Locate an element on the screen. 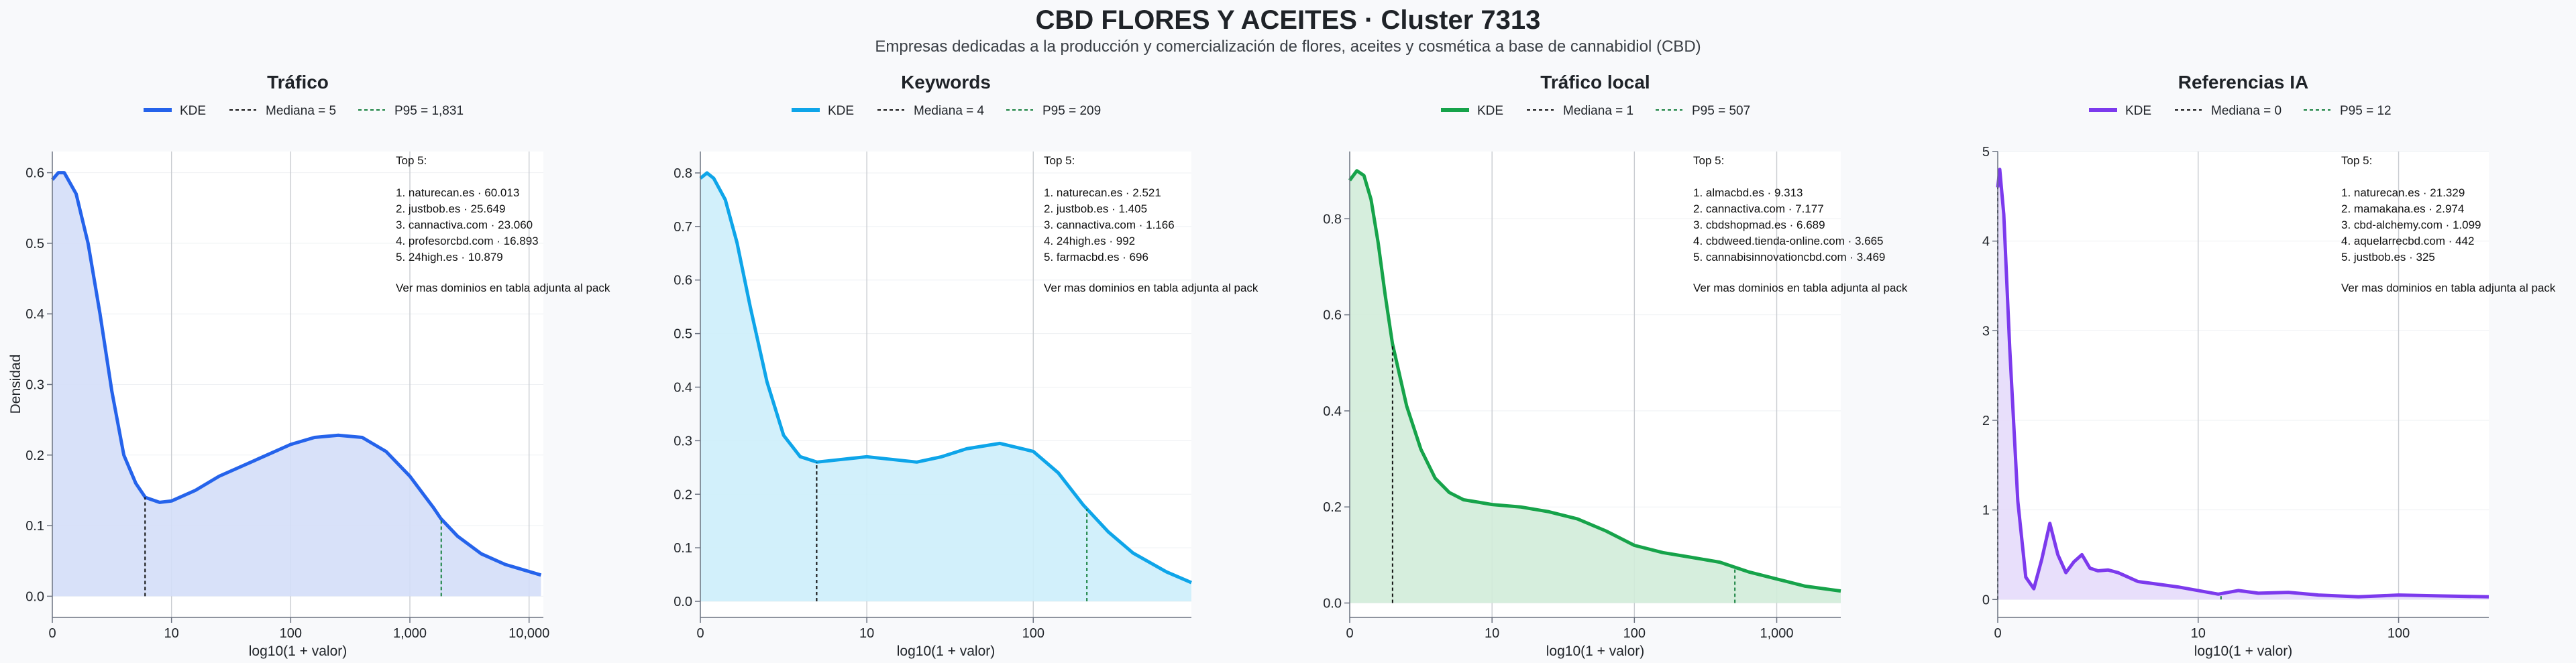  x-tick-label: 10,000 is located at coordinates (528, 633).